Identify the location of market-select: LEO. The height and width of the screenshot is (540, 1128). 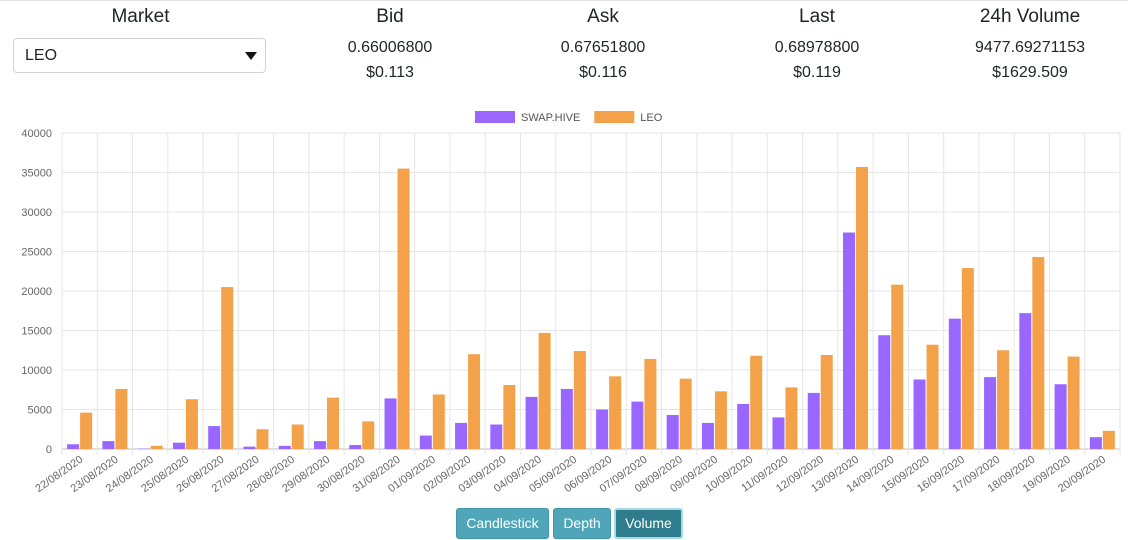
(139, 55).